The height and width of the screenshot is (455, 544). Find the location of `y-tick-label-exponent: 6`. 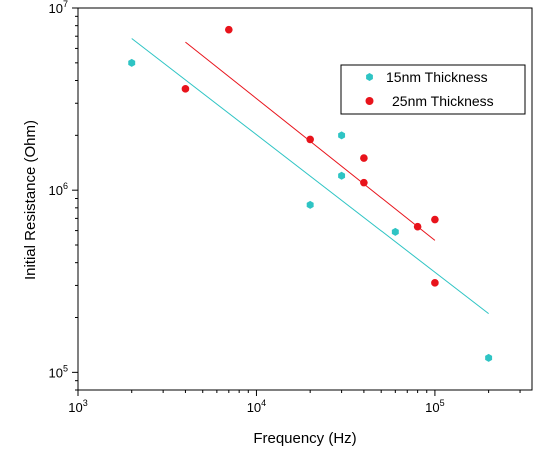

y-tick-label-exponent: 6 is located at coordinates (65, 186).